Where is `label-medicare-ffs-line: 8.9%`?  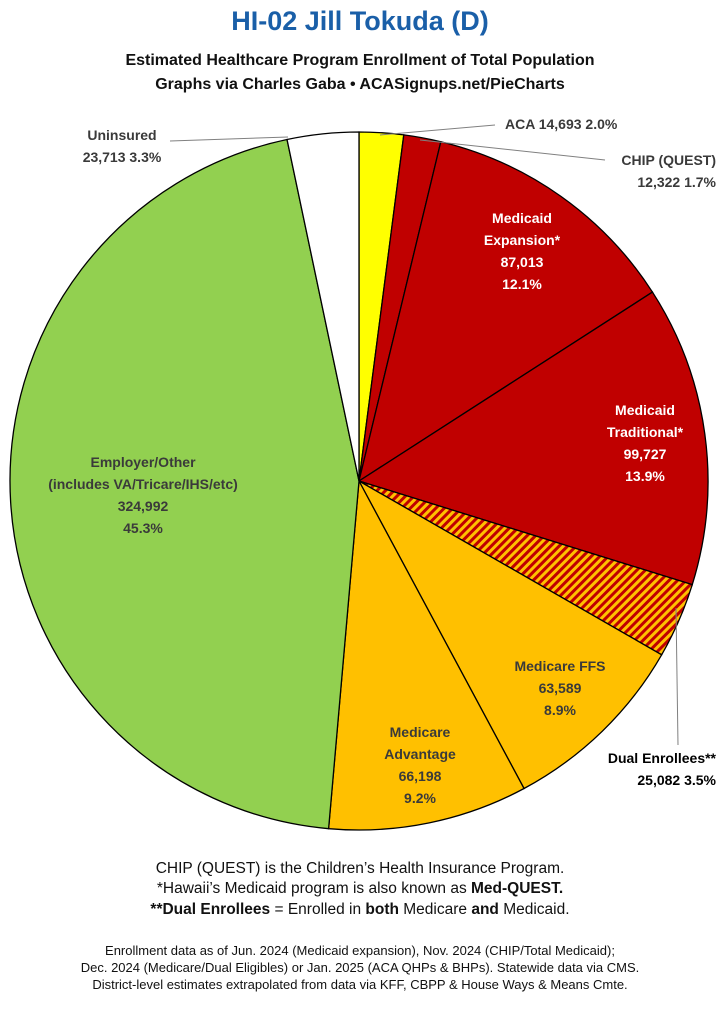 label-medicare-ffs-line: 8.9% is located at coordinates (560, 710).